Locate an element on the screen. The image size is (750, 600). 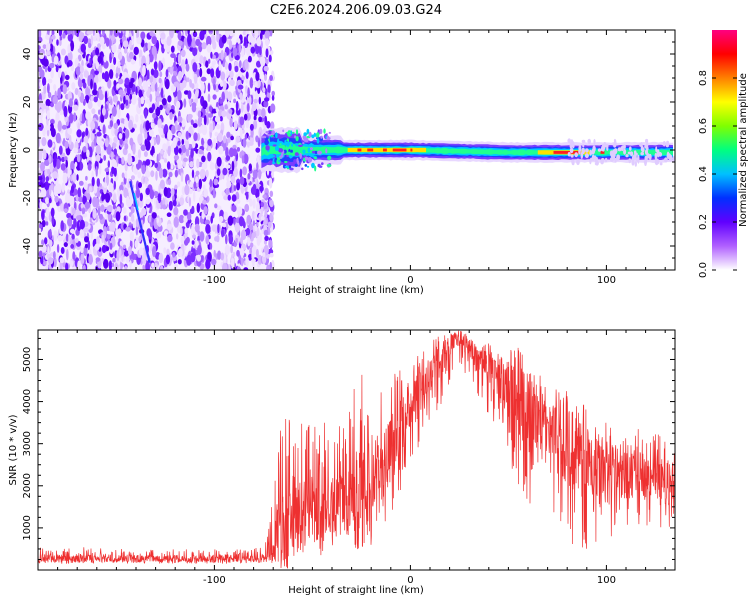
colorbar-tick-label: 0.4 is located at coordinates (703, 174).